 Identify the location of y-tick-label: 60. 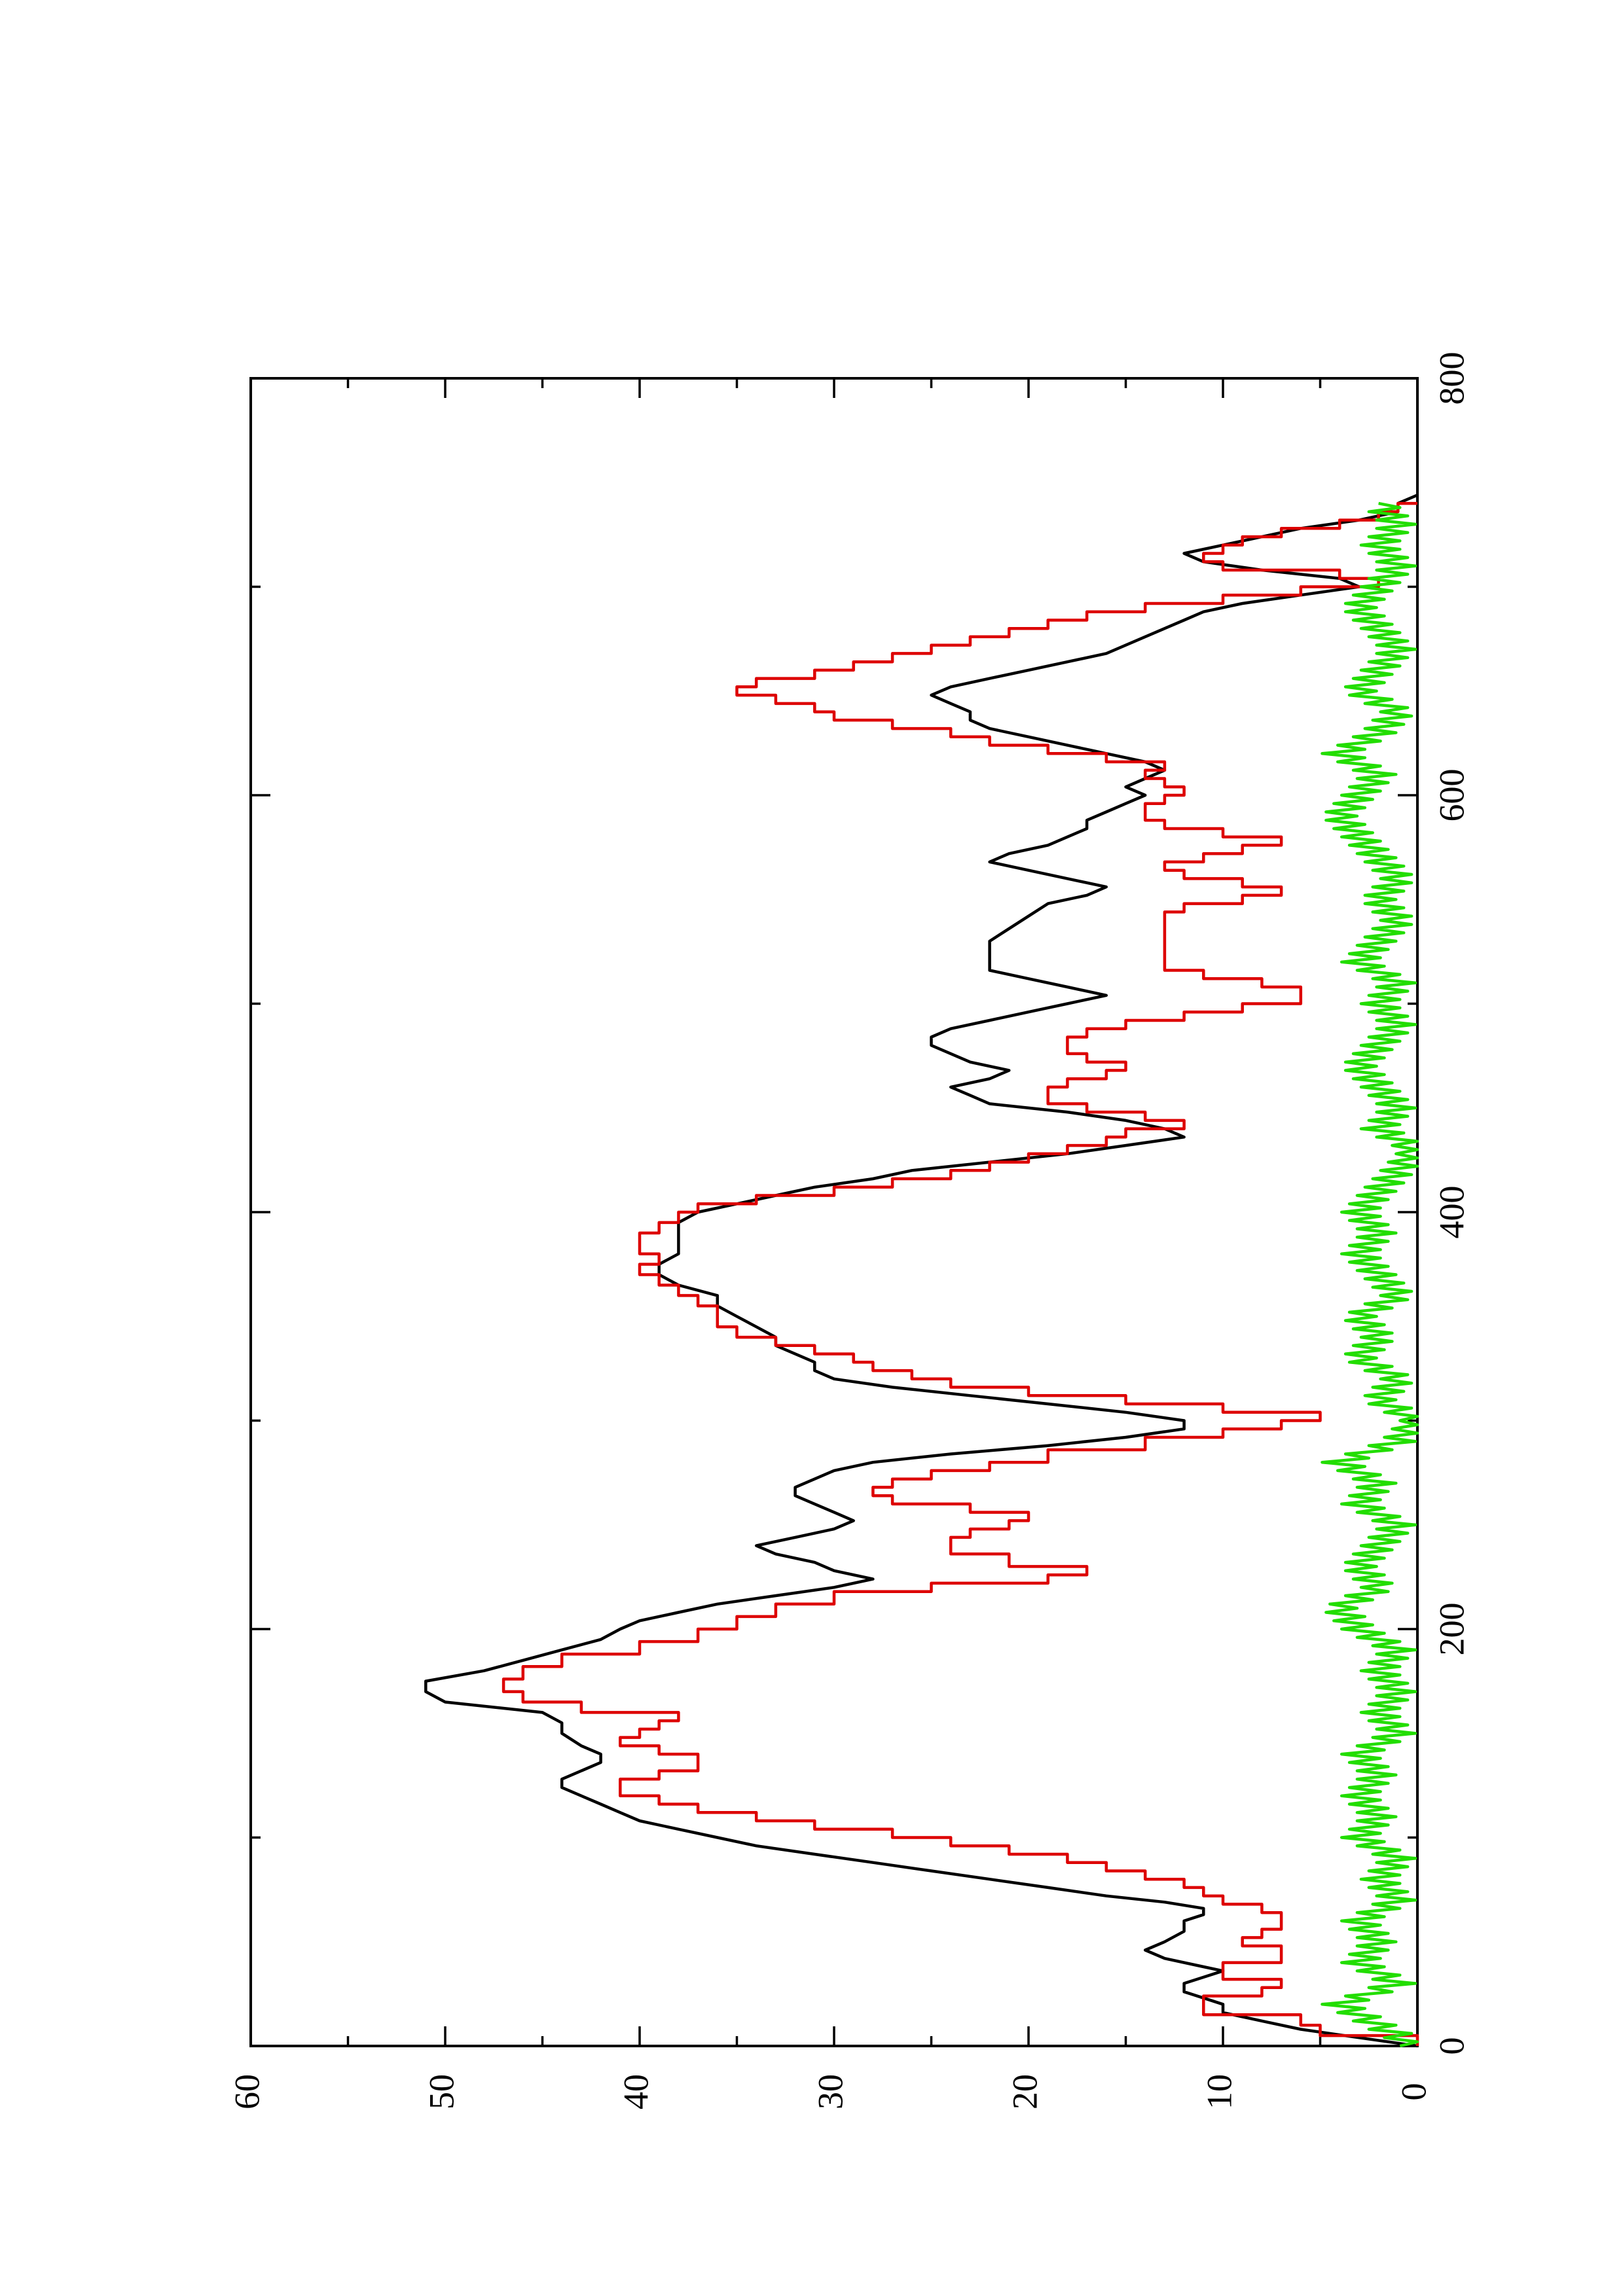
(246, 2091).